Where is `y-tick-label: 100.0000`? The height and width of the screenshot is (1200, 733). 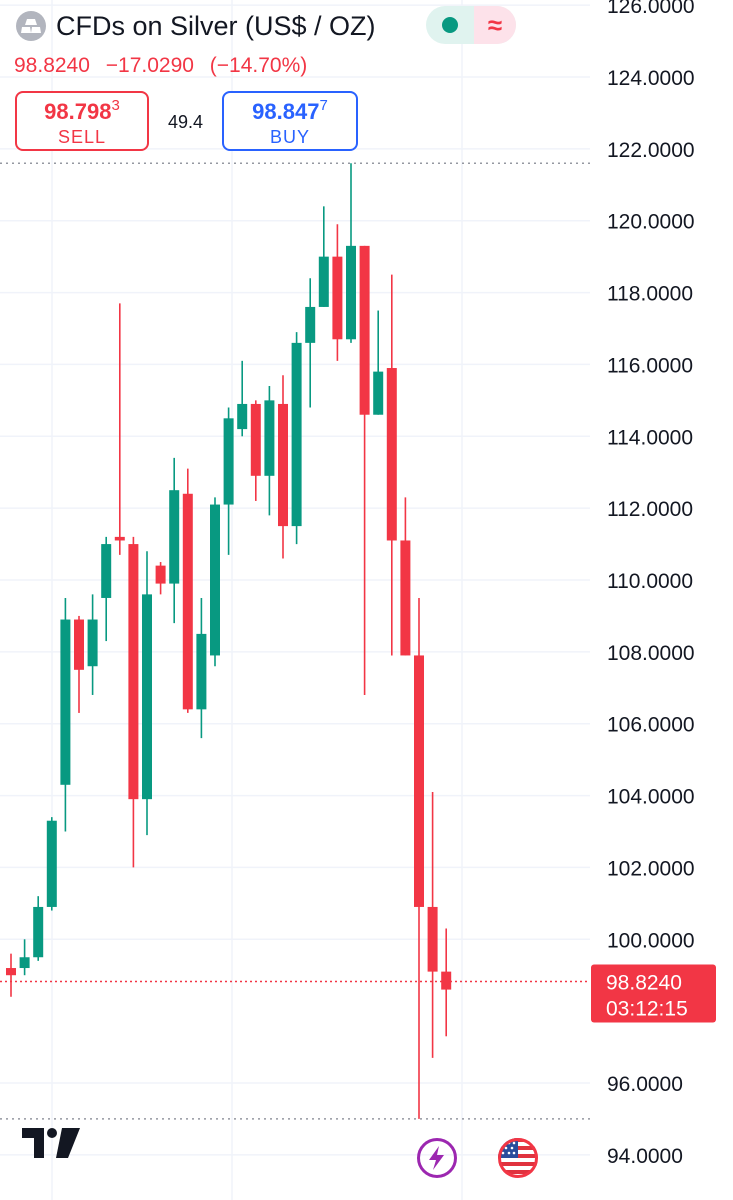 y-tick-label: 100.0000 is located at coordinates (651, 940).